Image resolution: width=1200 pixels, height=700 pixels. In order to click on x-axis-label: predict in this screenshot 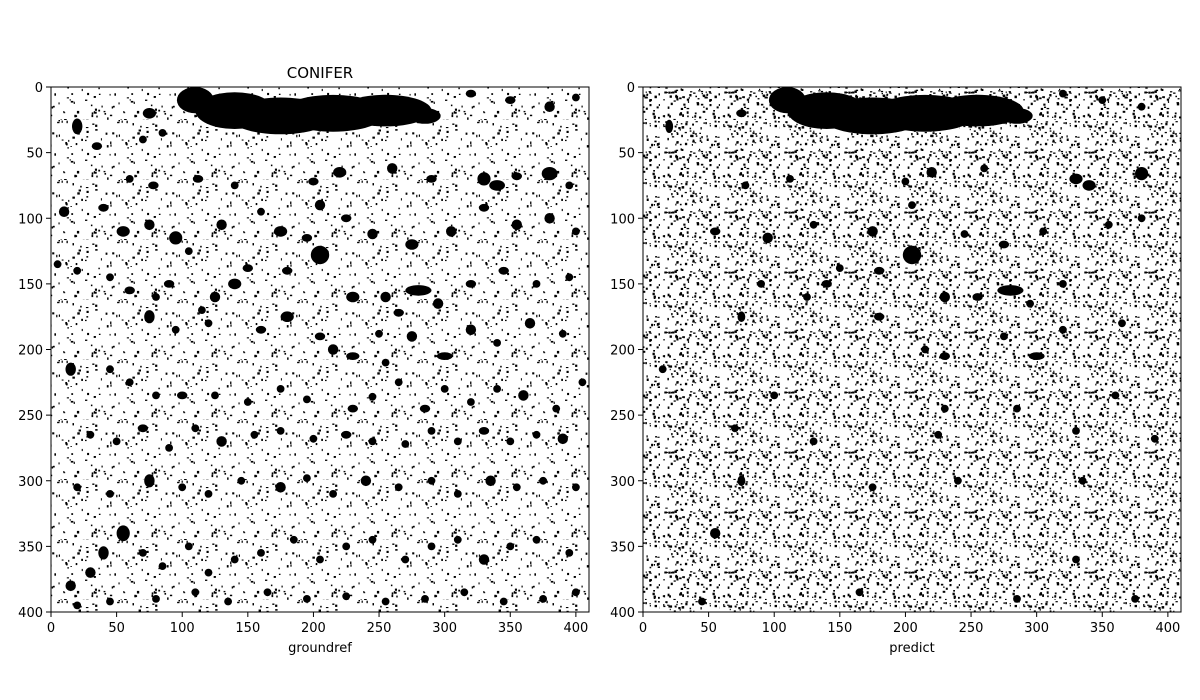, I will do `click(911, 648)`.